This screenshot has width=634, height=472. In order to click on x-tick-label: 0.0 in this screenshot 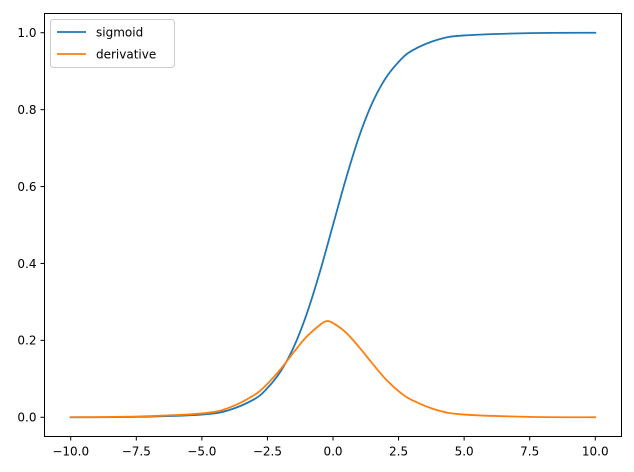, I will do `click(332, 452)`.